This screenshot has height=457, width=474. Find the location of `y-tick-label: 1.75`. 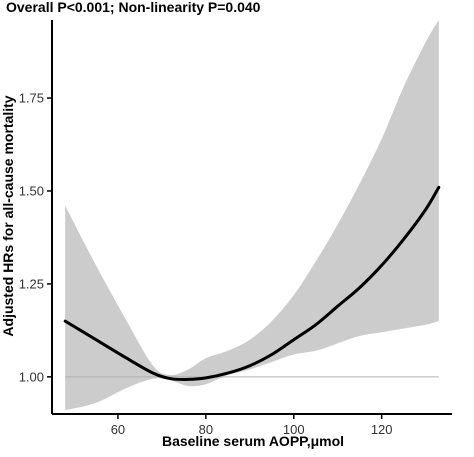

y-tick-label: 1.75 is located at coordinates (31, 98).